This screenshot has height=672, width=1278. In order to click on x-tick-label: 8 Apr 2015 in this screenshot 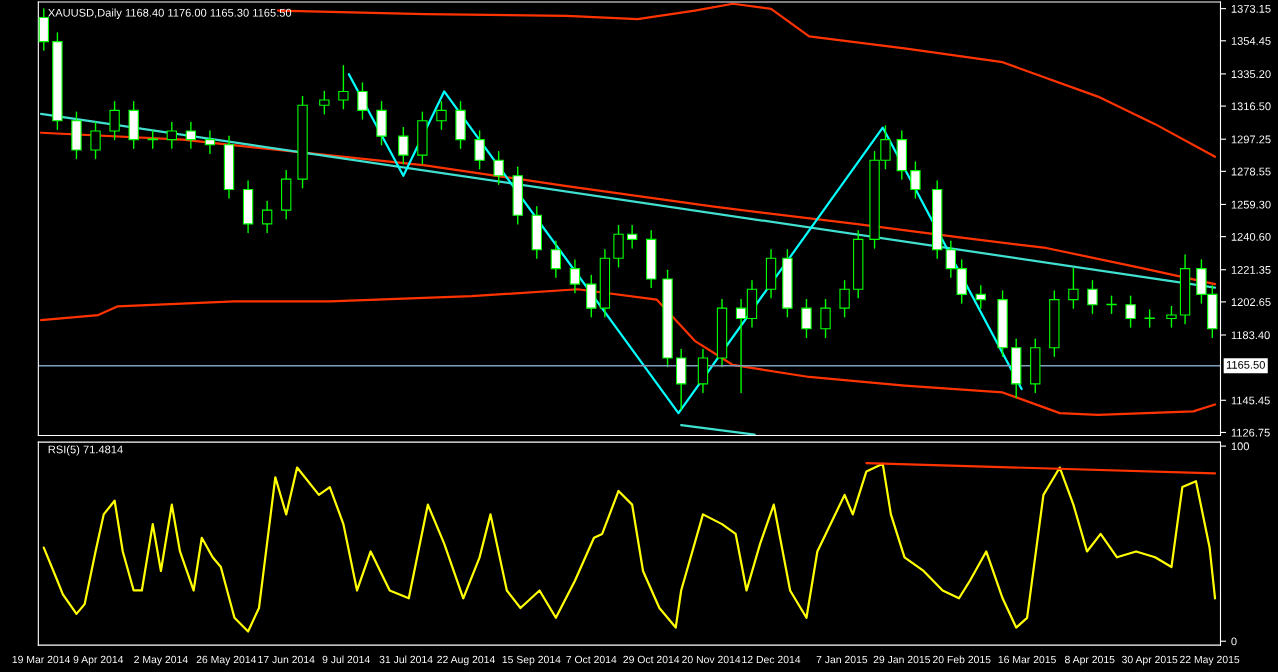, I will do `click(1090, 660)`.